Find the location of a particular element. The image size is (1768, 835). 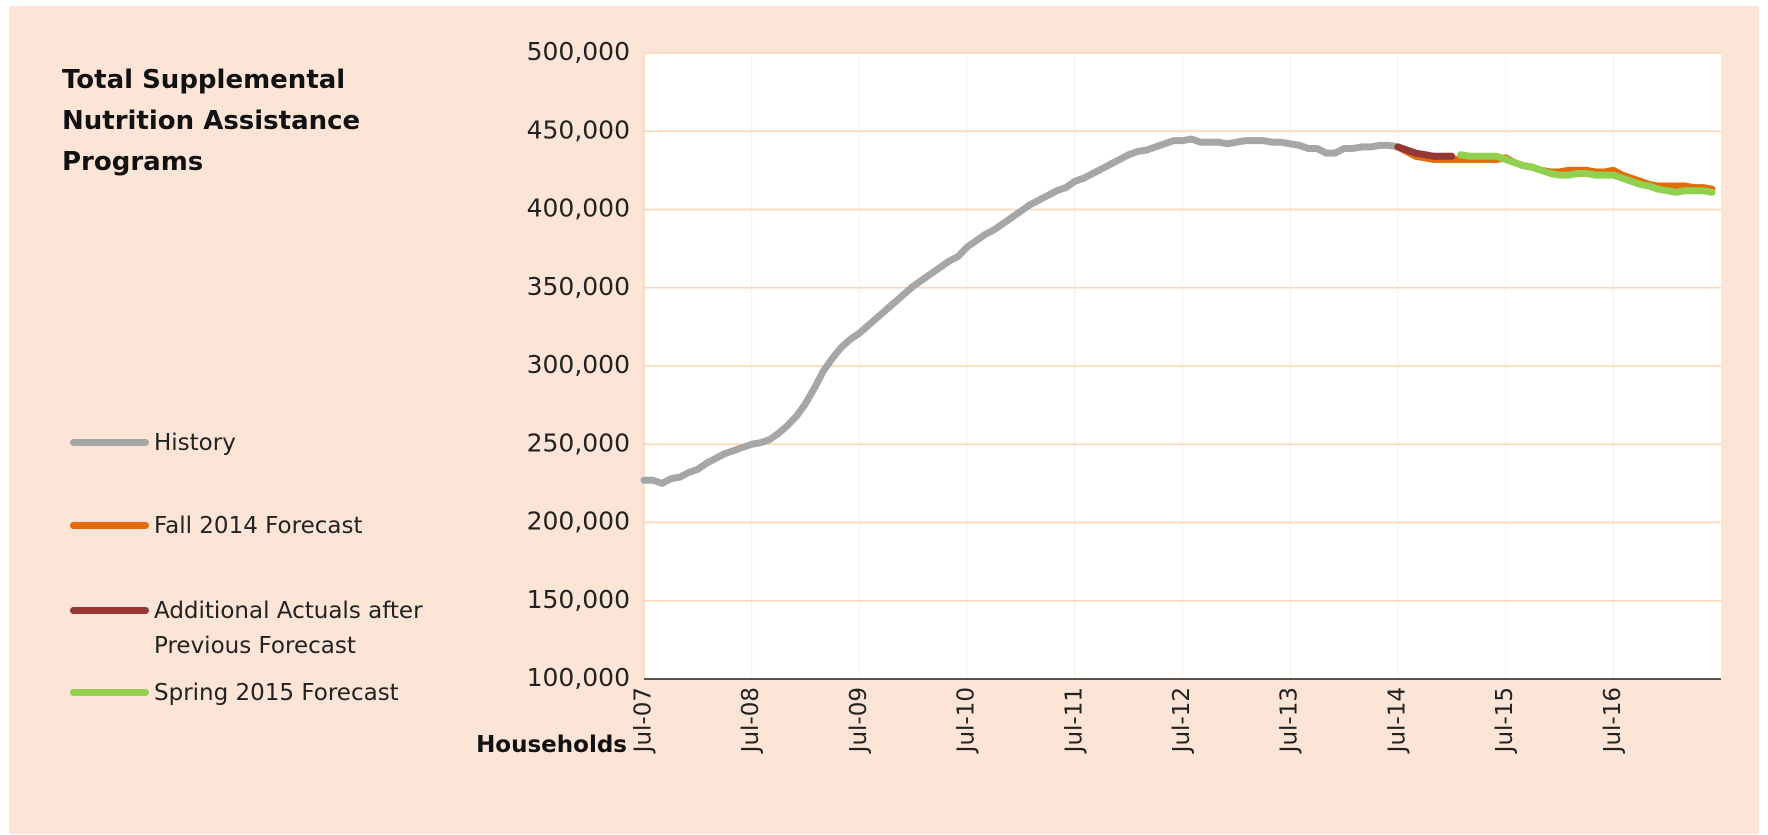

y-tick-label: 200,000 is located at coordinates (578, 521).